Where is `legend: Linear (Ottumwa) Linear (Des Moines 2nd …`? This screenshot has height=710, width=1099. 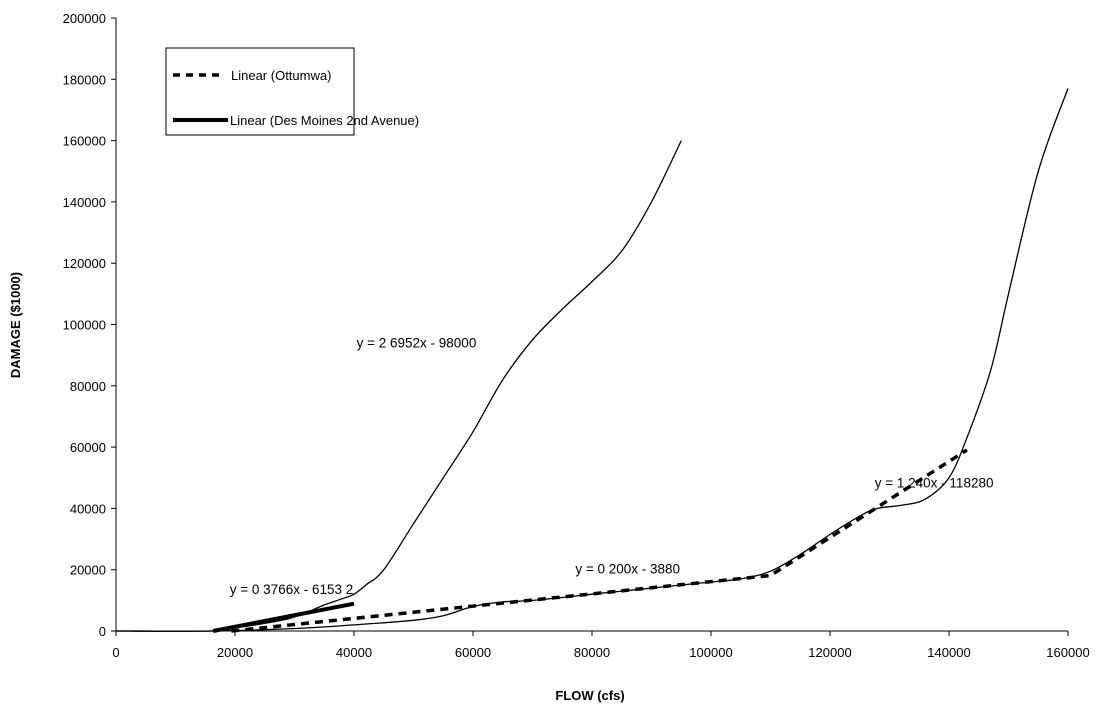 legend: Linear (Ottumwa) Linear (Des Moines 2nd … is located at coordinates (292, 91).